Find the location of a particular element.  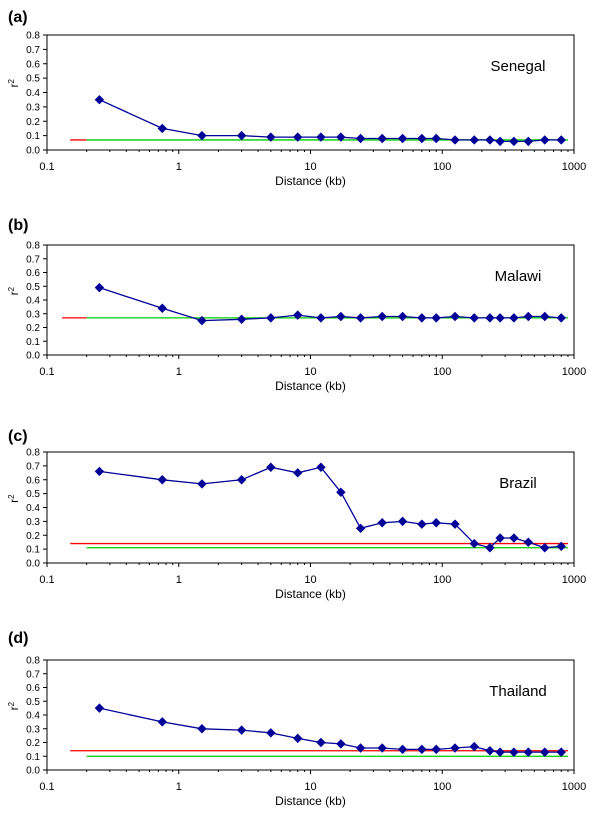

y-axis-label: r2 is located at coordinates (14, 83).